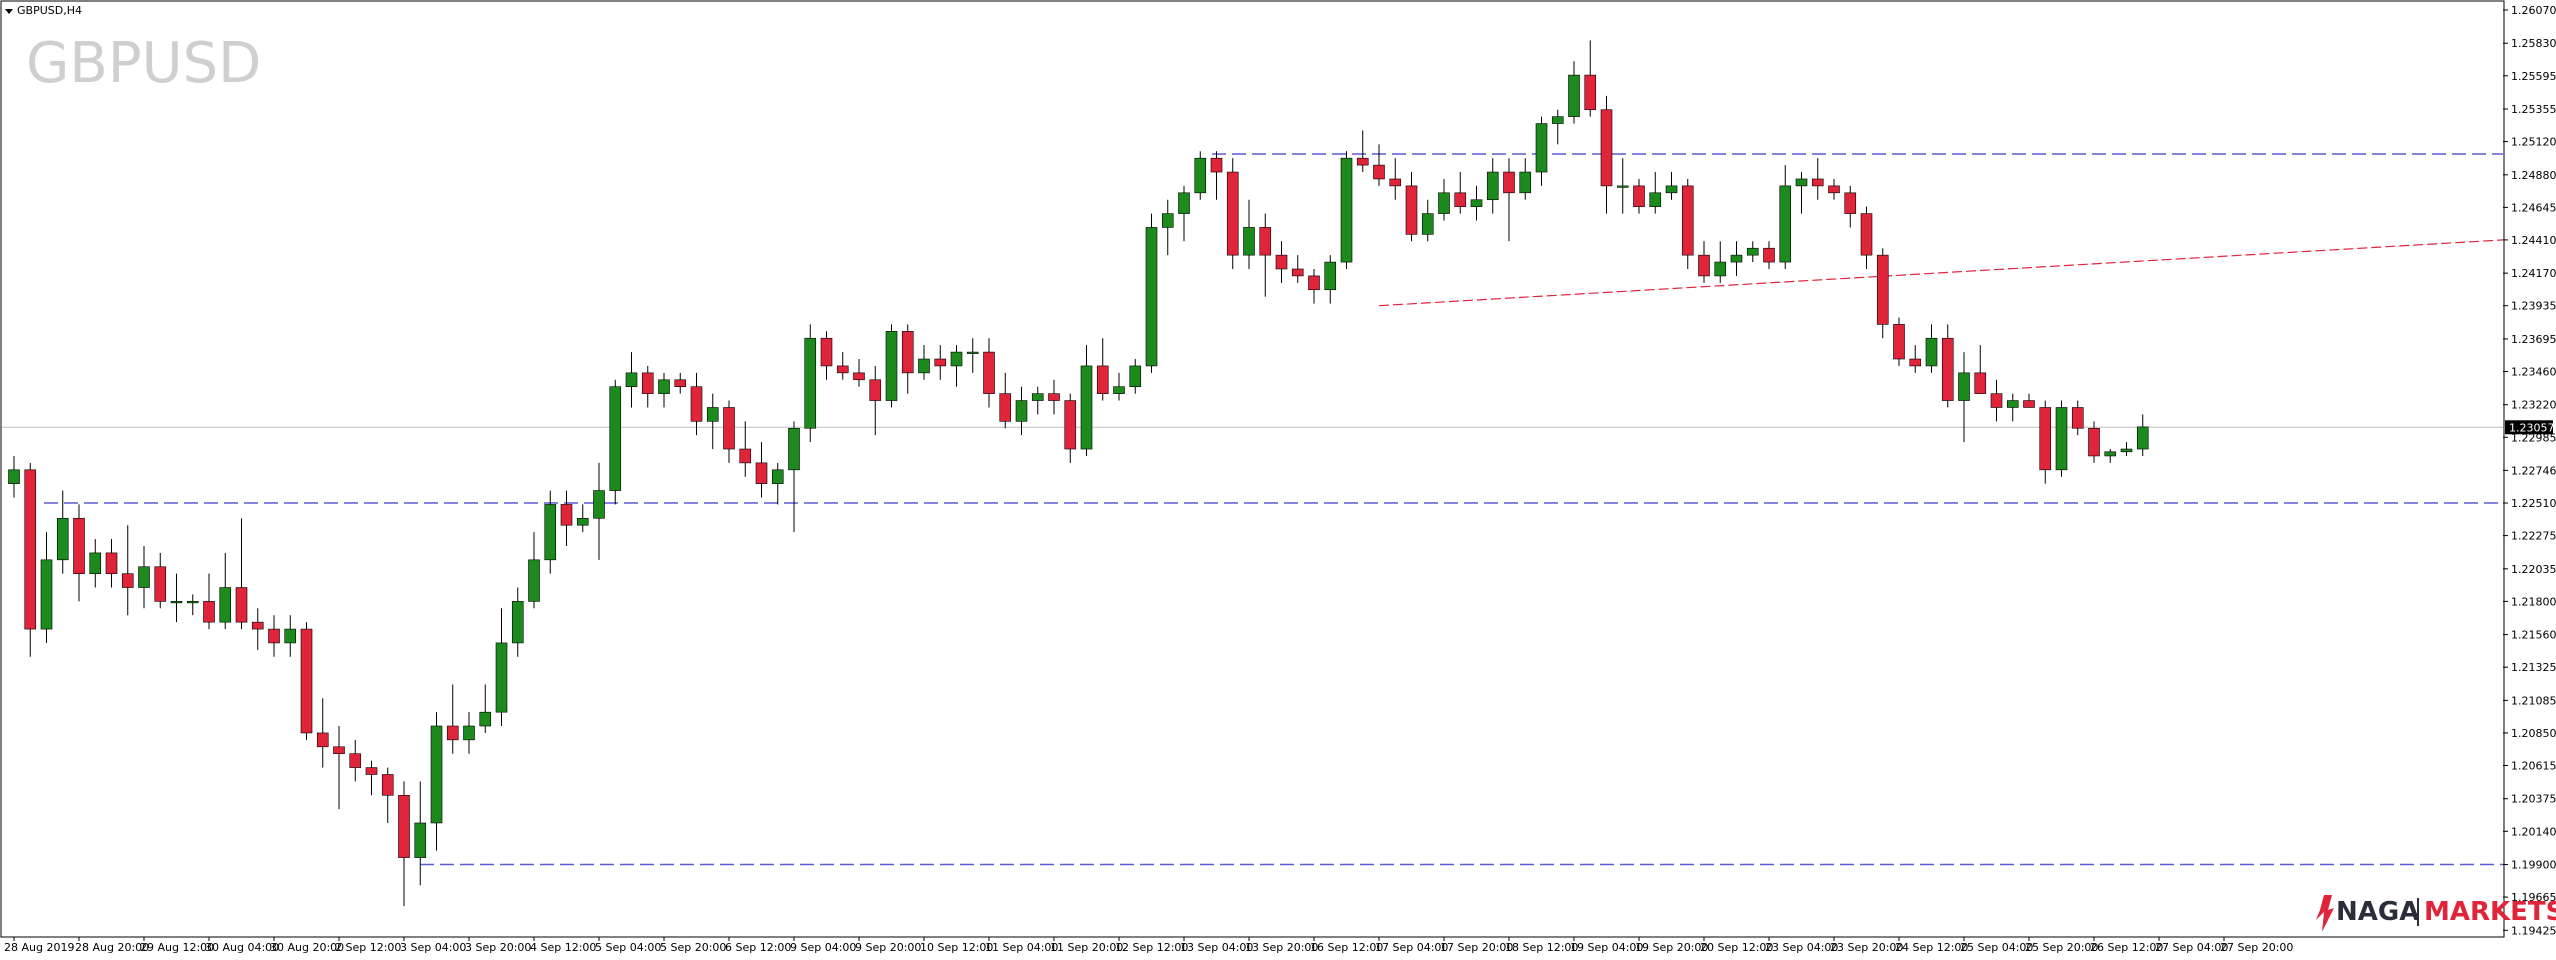 The width and height of the screenshot is (2556, 960). Describe the element at coordinates (2533, 635) in the screenshot. I see `y-tick-label: 1.21560` at that location.